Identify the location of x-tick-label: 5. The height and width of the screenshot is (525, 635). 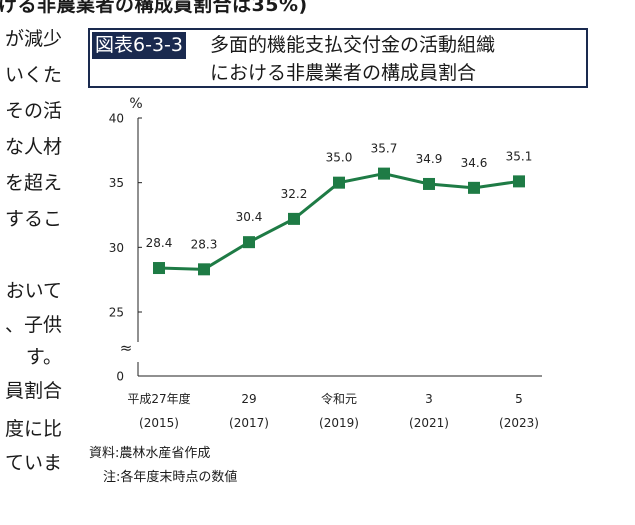
(519, 399).